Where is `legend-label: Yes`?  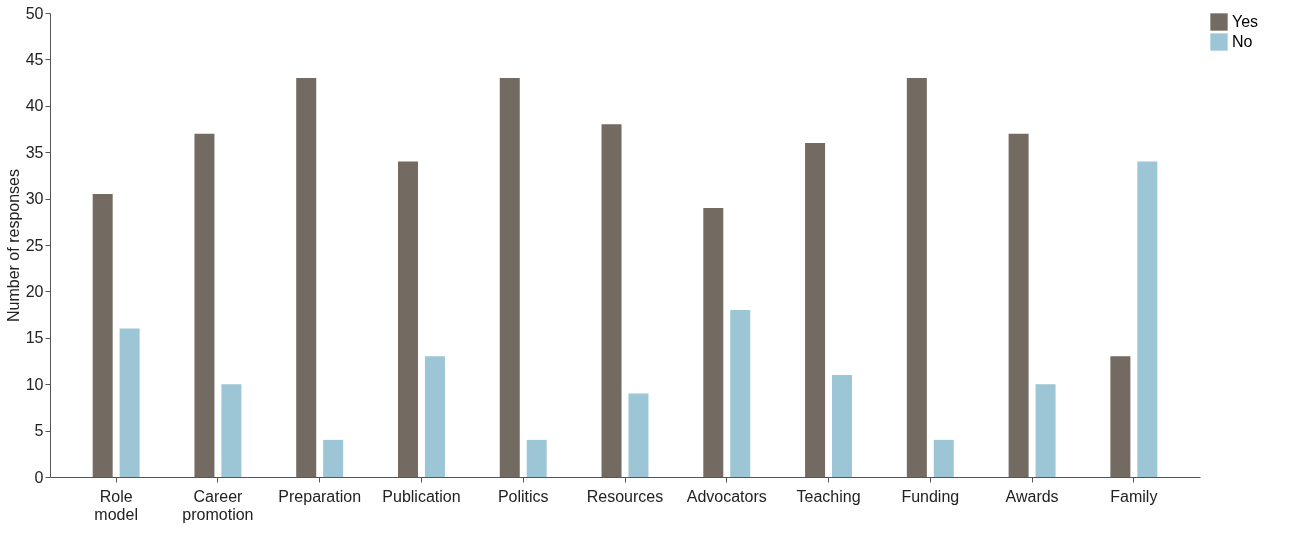
legend-label: Yes is located at coordinates (1245, 21).